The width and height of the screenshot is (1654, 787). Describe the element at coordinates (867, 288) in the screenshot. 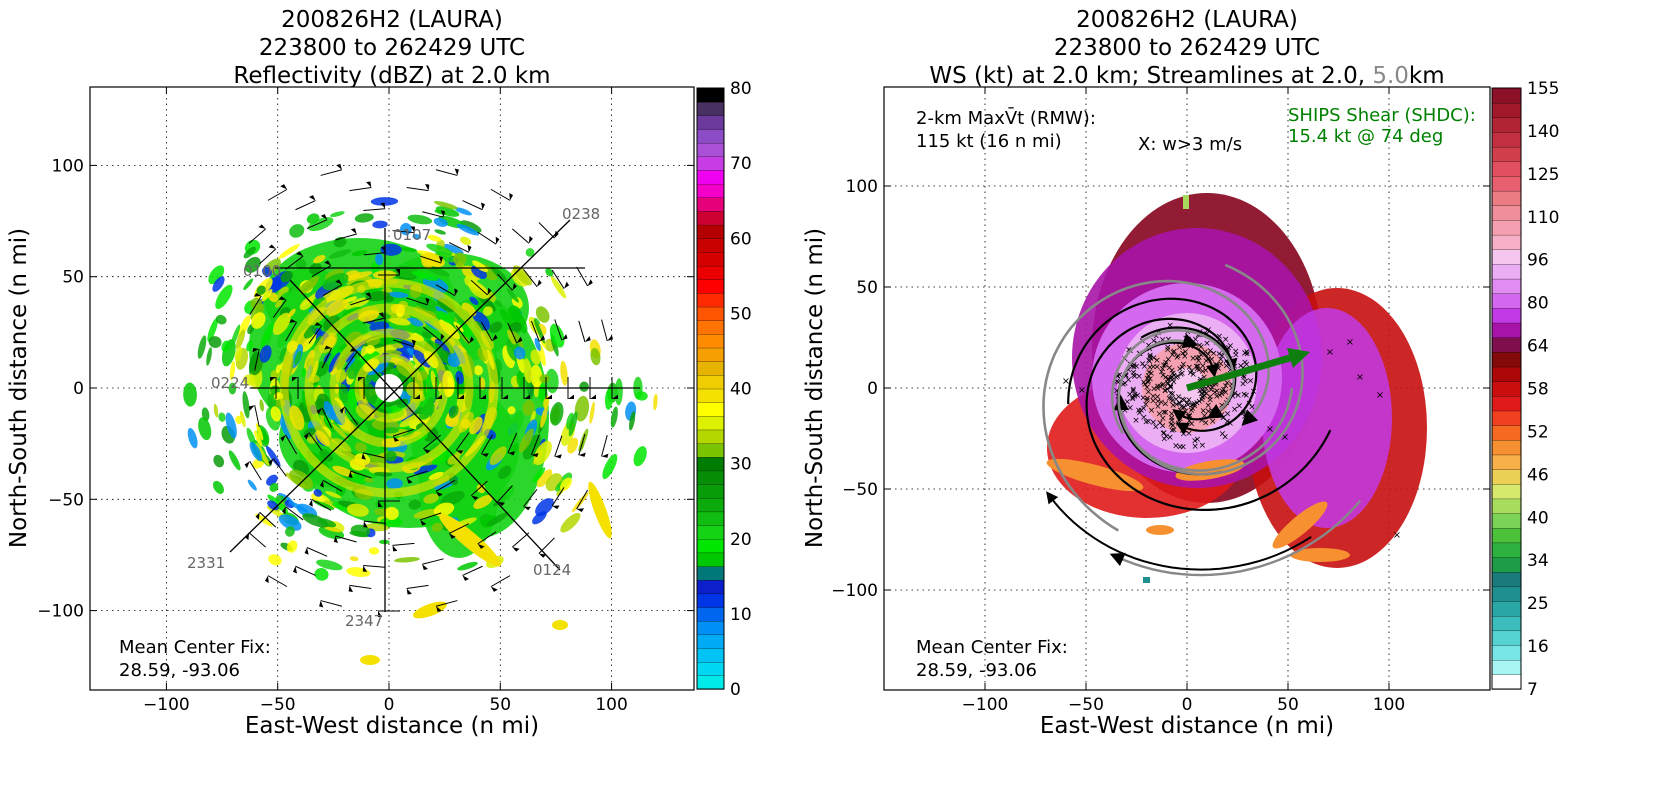

I see `right-y-tick-label: 50` at that location.